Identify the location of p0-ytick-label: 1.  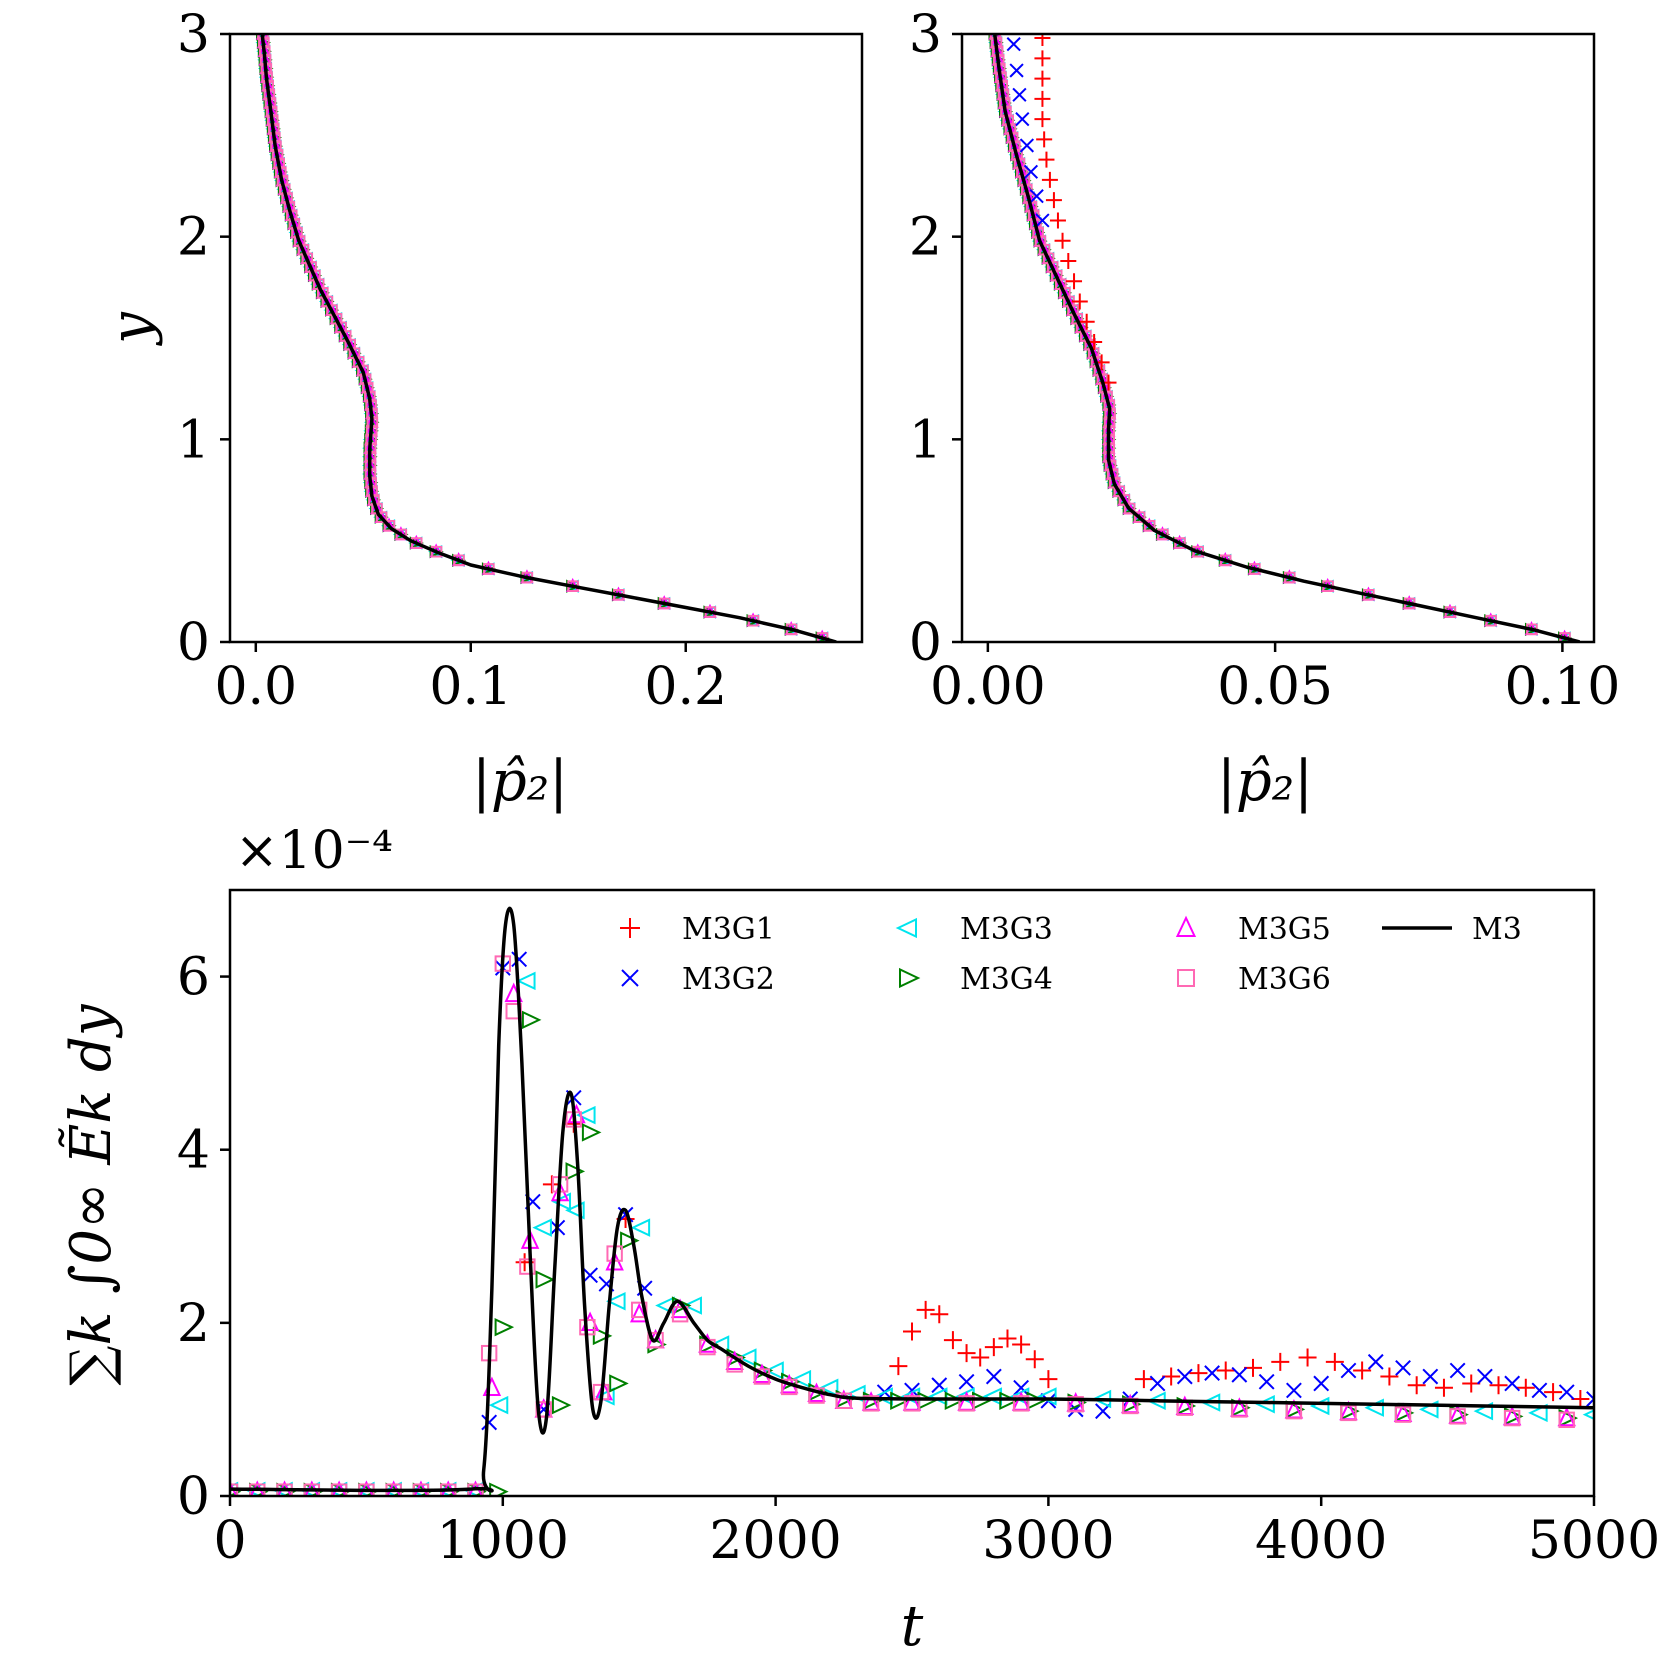
(193, 440).